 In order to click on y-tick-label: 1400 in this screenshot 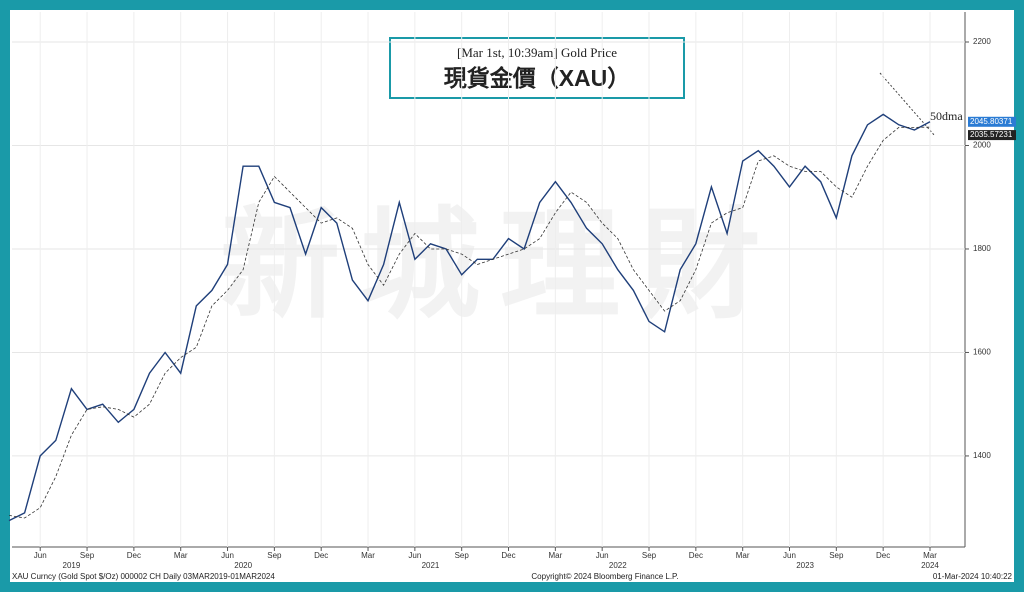, I will do `click(982, 455)`.